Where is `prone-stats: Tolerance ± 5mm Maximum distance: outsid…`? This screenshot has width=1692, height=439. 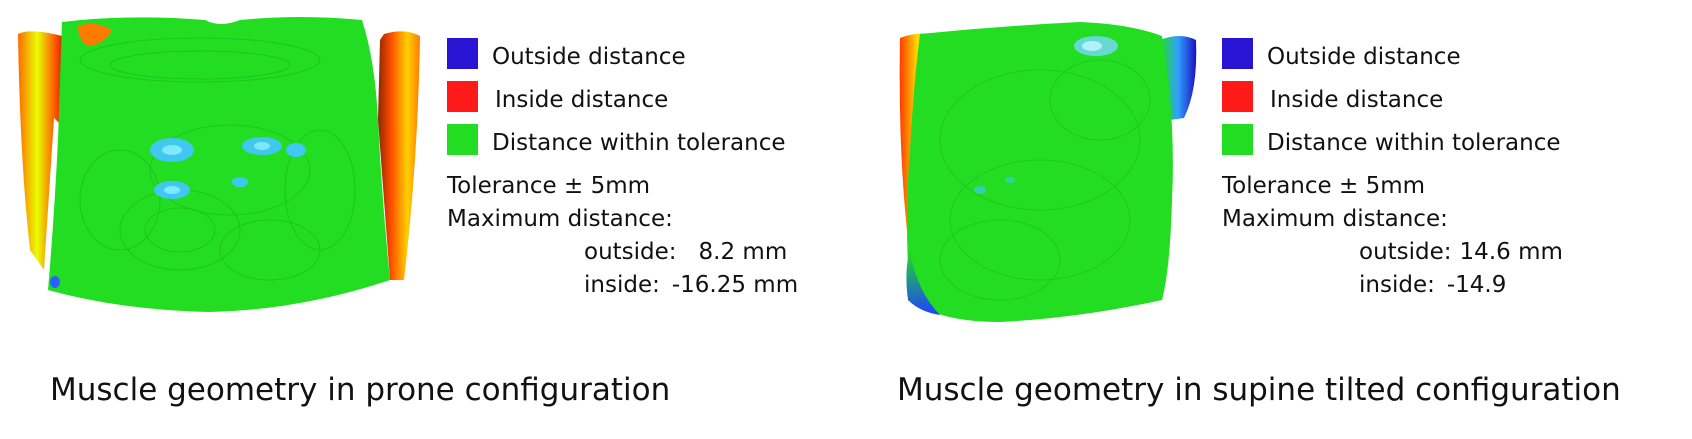
prone-stats: Tolerance ± 5mm Maximum distance: outsid… is located at coordinates (622, 236).